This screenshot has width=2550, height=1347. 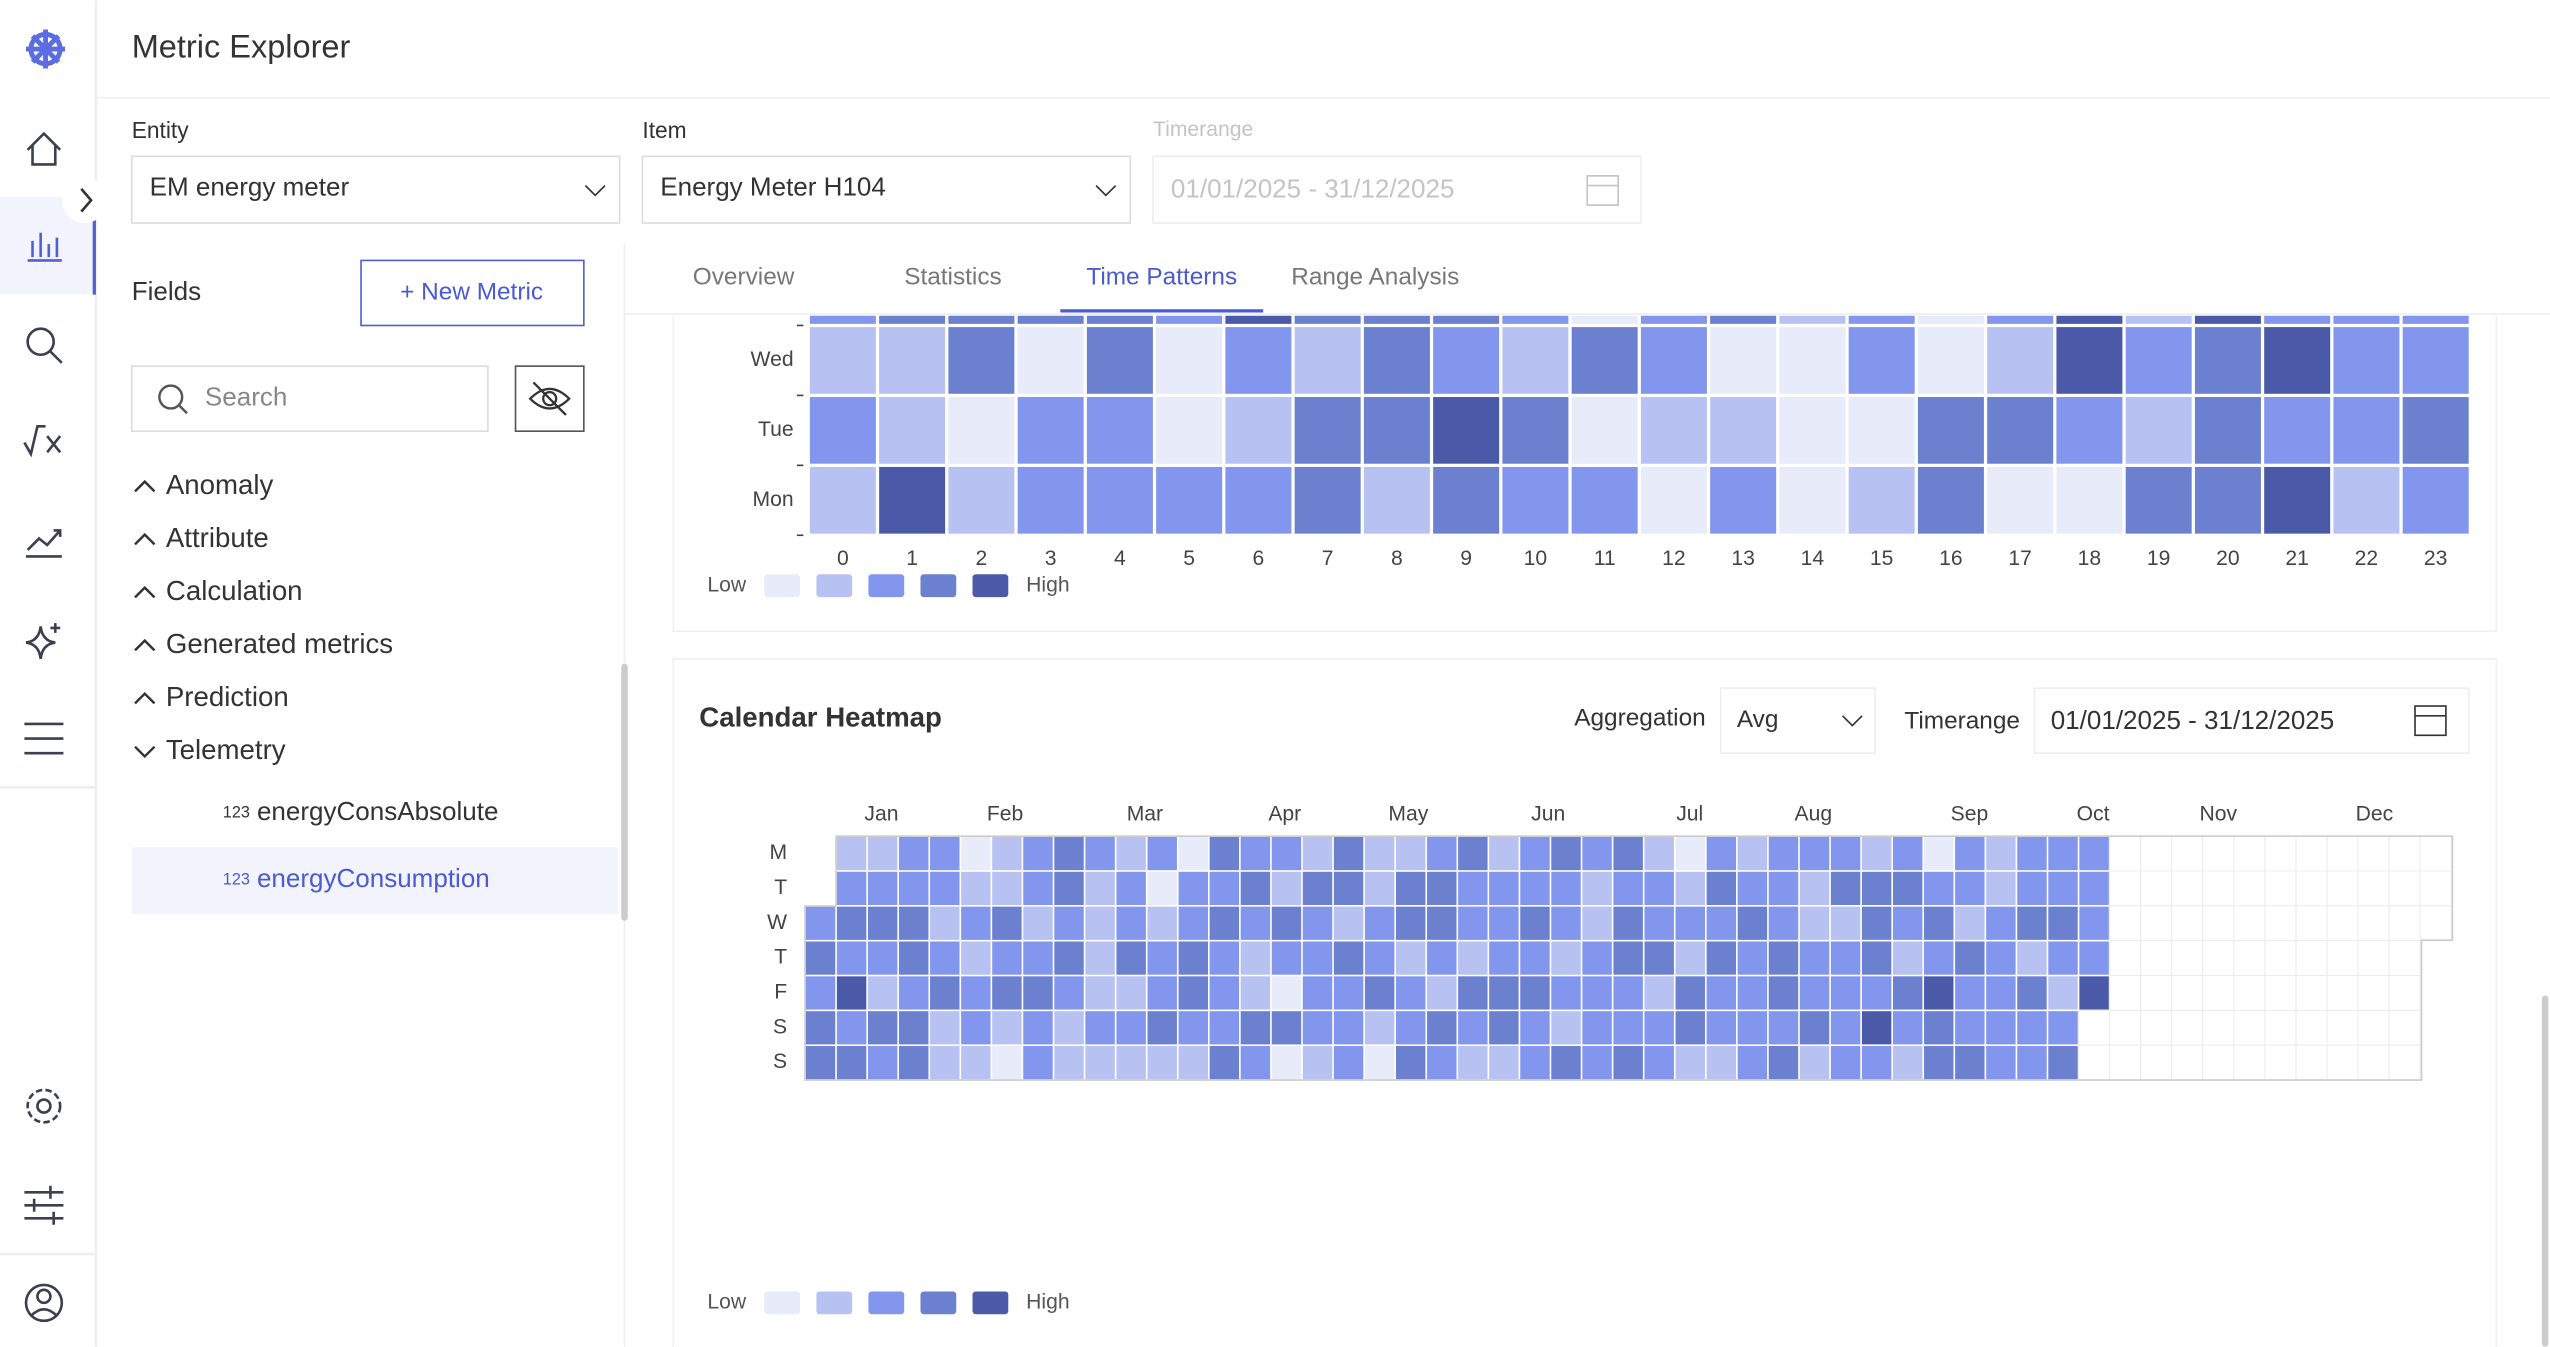 What do you see at coordinates (226, 749) in the screenshot?
I see `group-label: Telemetry` at bounding box center [226, 749].